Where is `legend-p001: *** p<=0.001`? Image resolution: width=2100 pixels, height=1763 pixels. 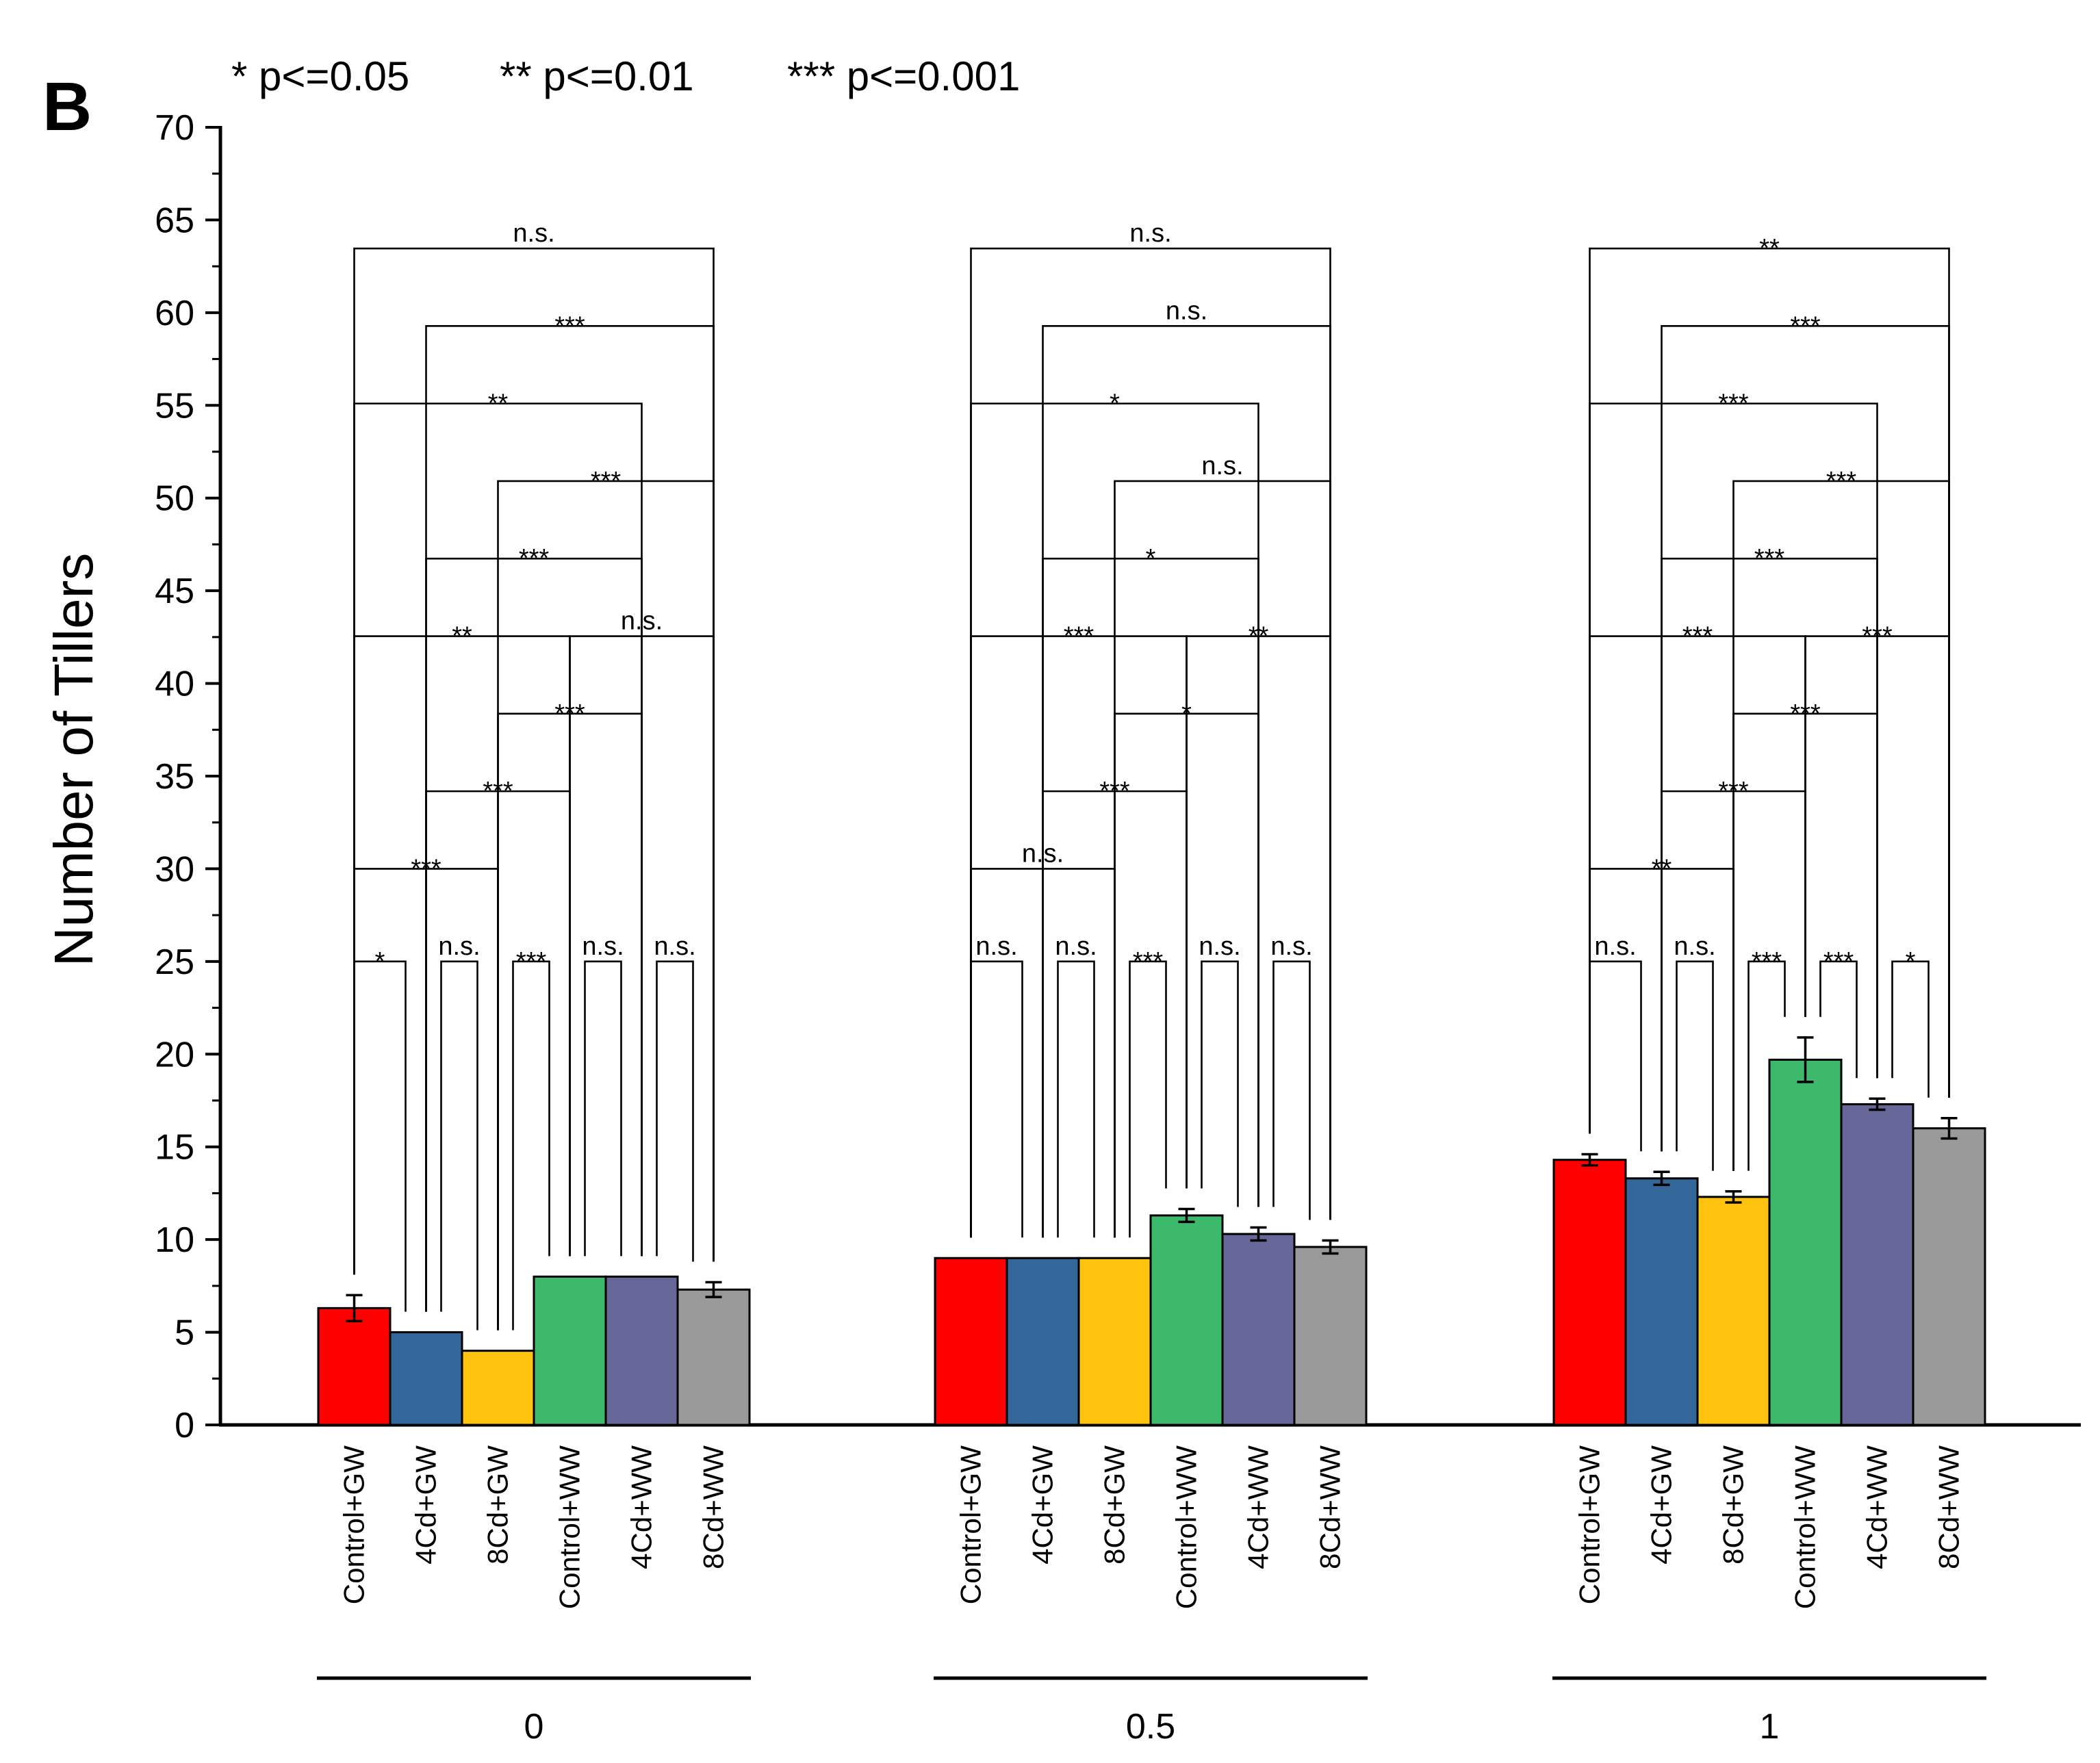 legend-p001: *** p<=0.001 is located at coordinates (904, 76).